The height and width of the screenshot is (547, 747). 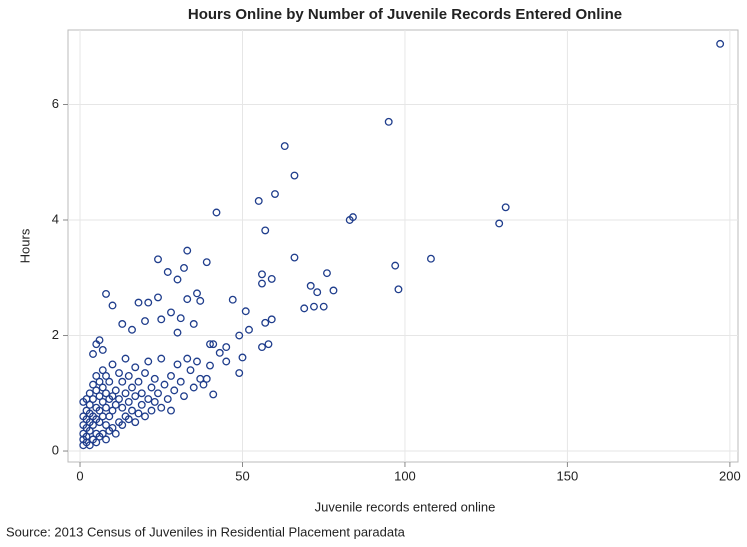 I want to click on x-tick-label: 150, so click(x=568, y=475).